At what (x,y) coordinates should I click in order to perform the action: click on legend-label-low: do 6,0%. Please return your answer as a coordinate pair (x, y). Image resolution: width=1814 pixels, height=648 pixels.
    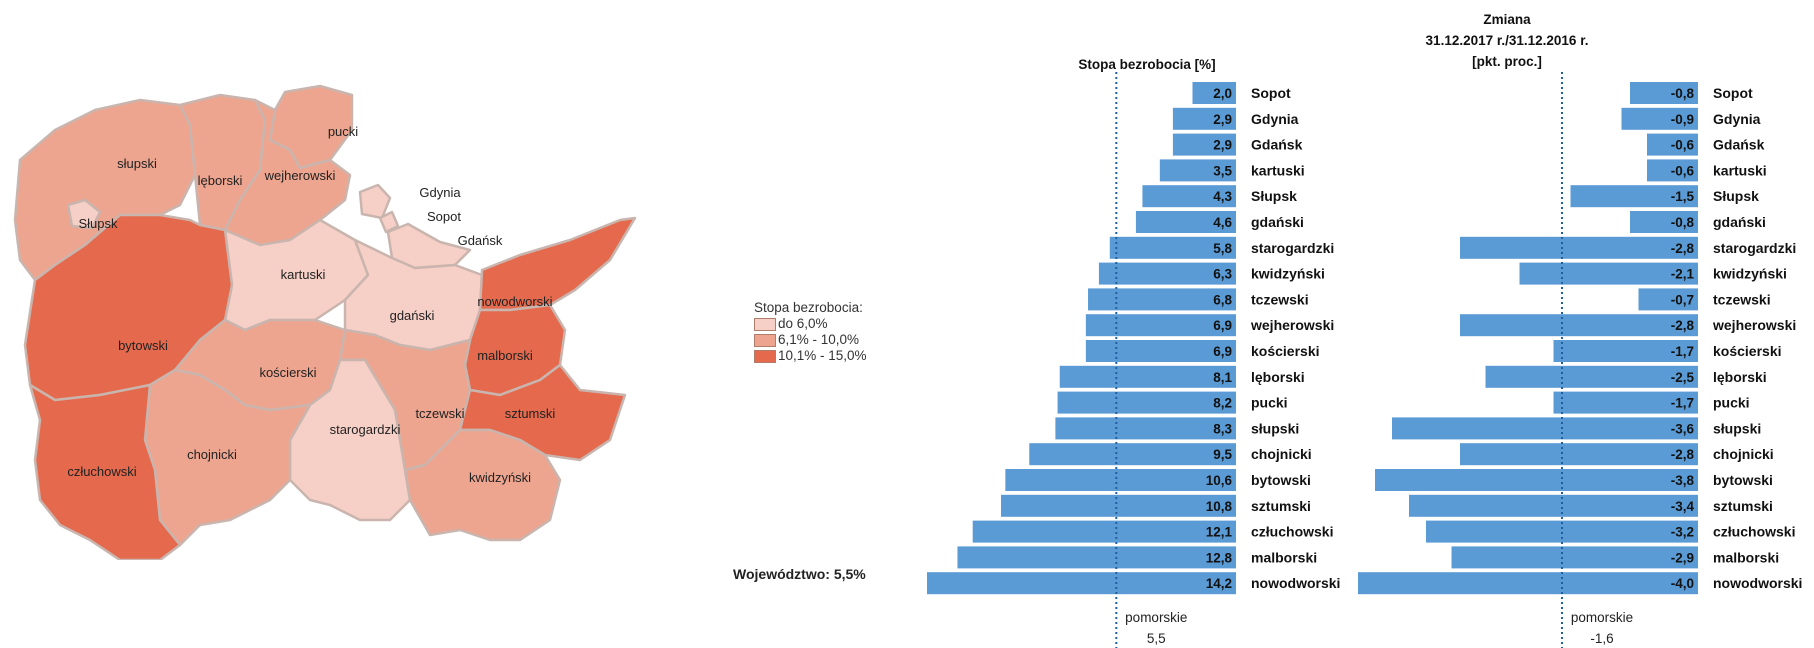
    Looking at the image, I should click on (803, 323).